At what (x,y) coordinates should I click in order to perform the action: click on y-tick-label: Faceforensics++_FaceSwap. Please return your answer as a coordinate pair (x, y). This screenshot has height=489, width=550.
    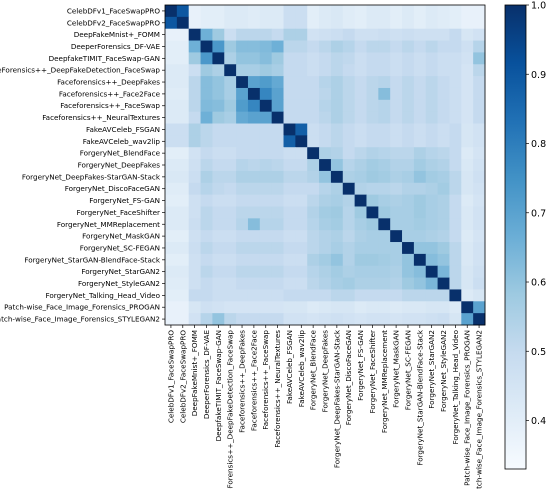
    Looking at the image, I should click on (110, 105).